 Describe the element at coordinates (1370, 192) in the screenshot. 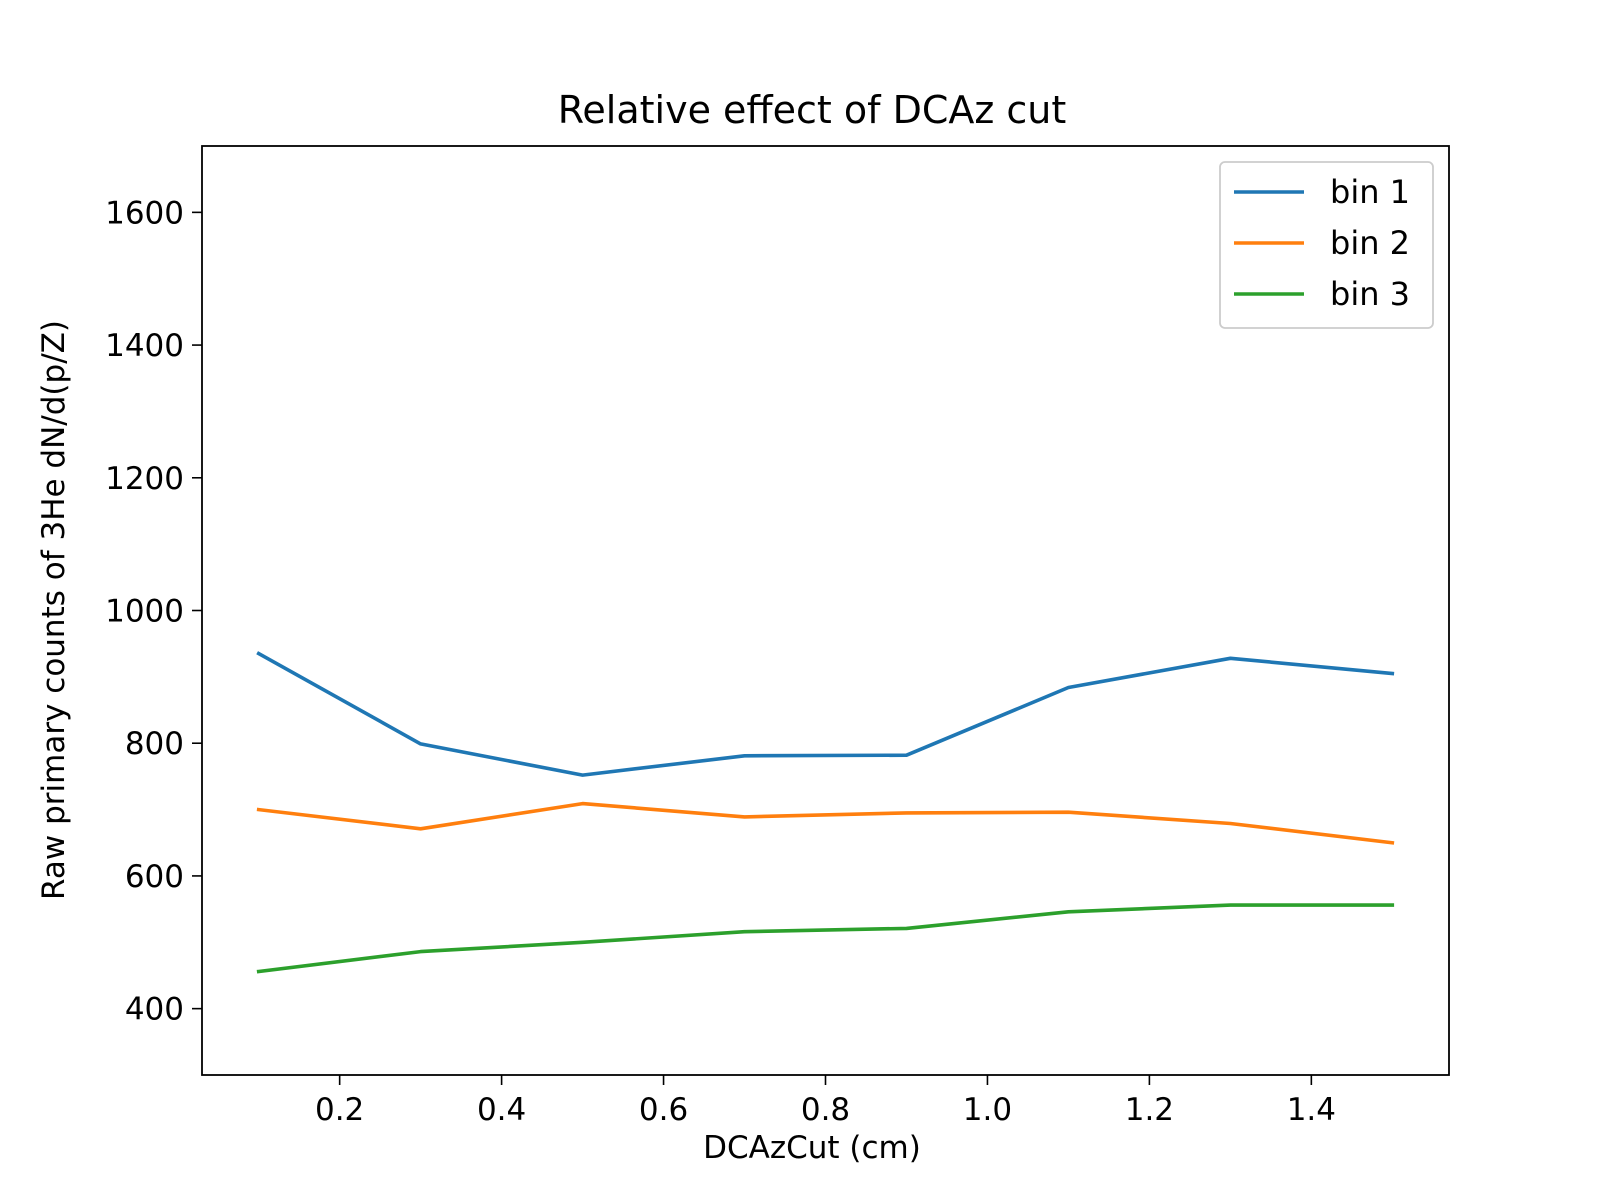

I see `legend-label-bin-1: bin 1` at that location.